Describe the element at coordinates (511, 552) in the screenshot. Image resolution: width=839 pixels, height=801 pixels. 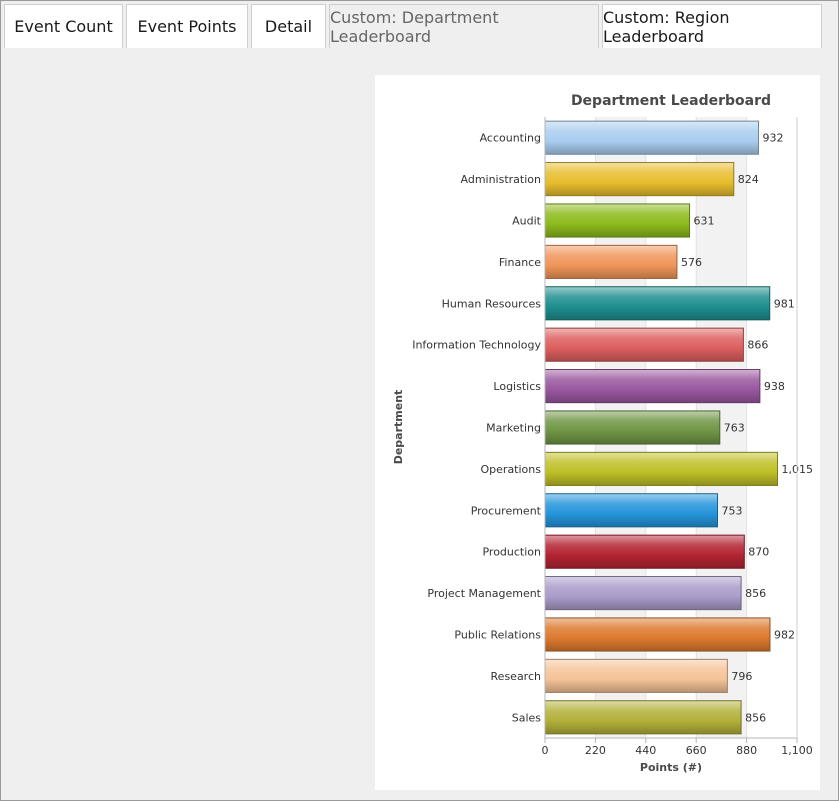
I see `category-label: Production` at that location.